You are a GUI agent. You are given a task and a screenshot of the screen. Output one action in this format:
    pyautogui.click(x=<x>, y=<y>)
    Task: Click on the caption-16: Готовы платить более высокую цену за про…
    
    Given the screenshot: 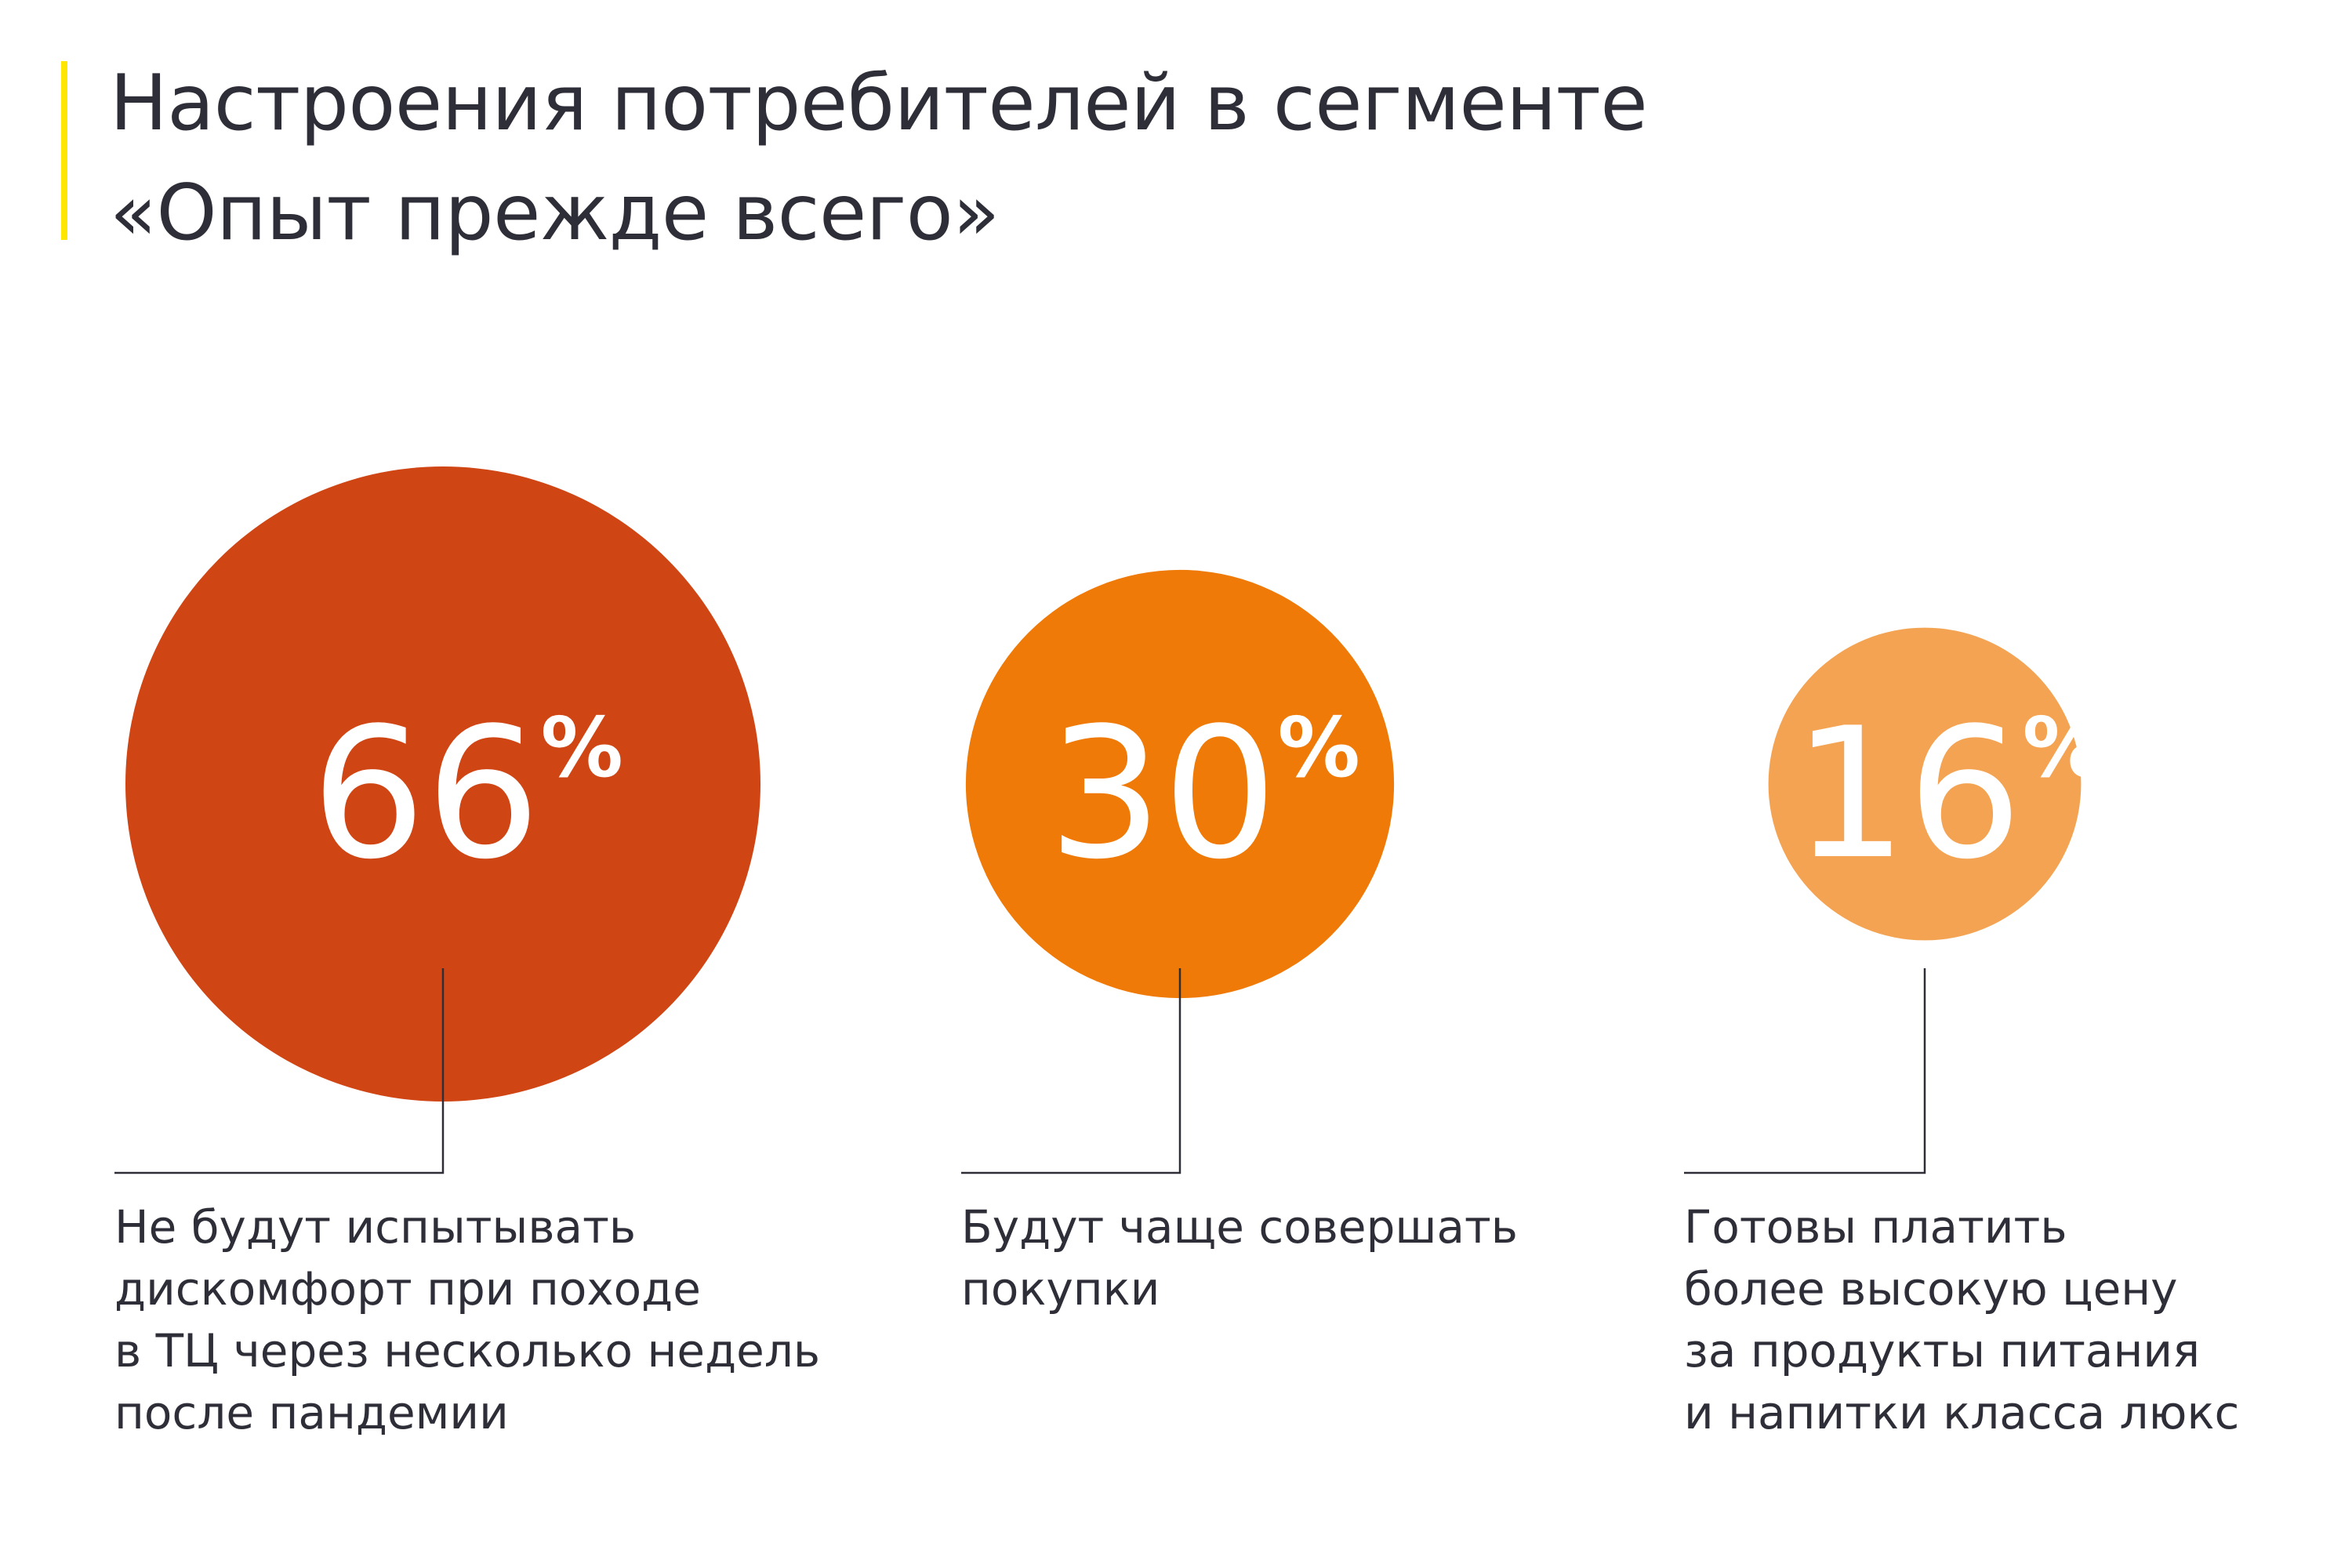 What is the action you would take?
    pyautogui.click(x=1961, y=1320)
    